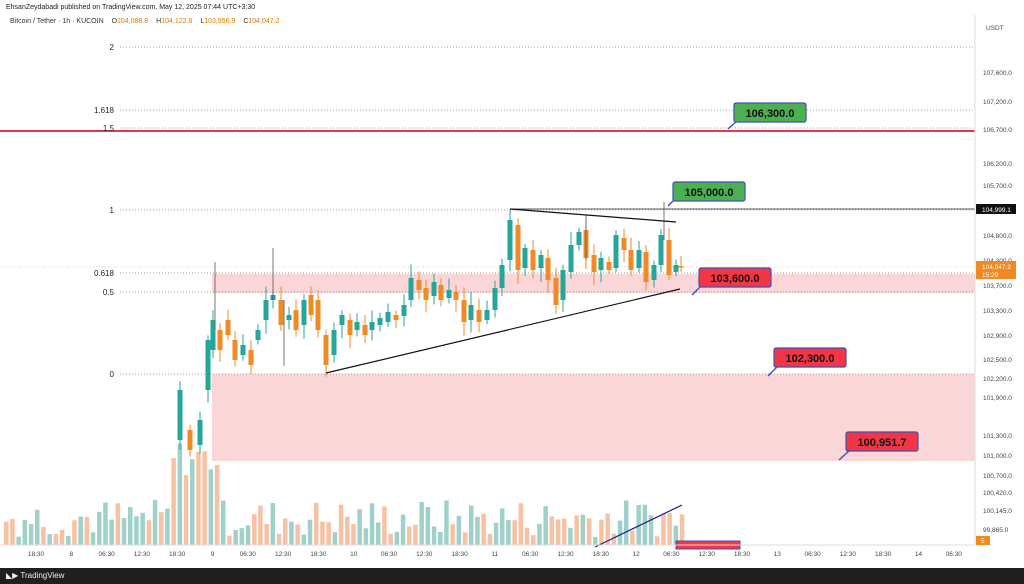  Describe the element at coordinates (495, 554) in the screenshot. I see `time-tick: 11` at that location.